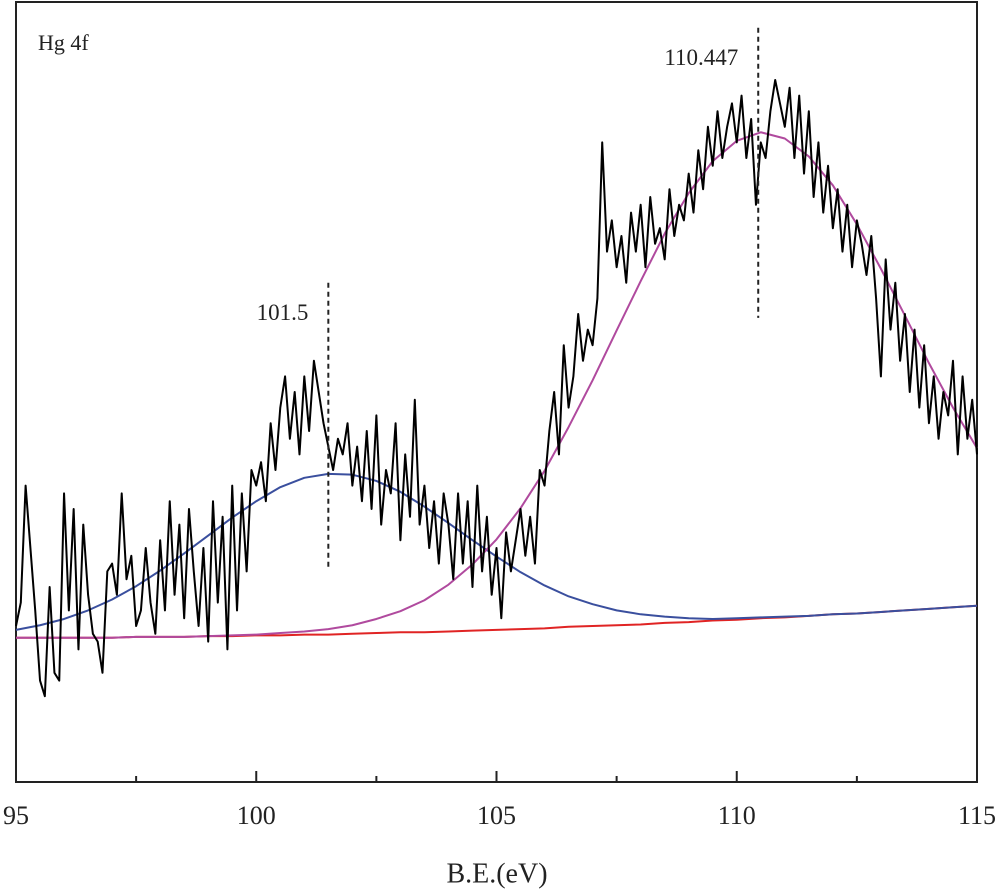 The image size is (1000, 896). I want to click on x-tick-label: 105, so click(496, 815).